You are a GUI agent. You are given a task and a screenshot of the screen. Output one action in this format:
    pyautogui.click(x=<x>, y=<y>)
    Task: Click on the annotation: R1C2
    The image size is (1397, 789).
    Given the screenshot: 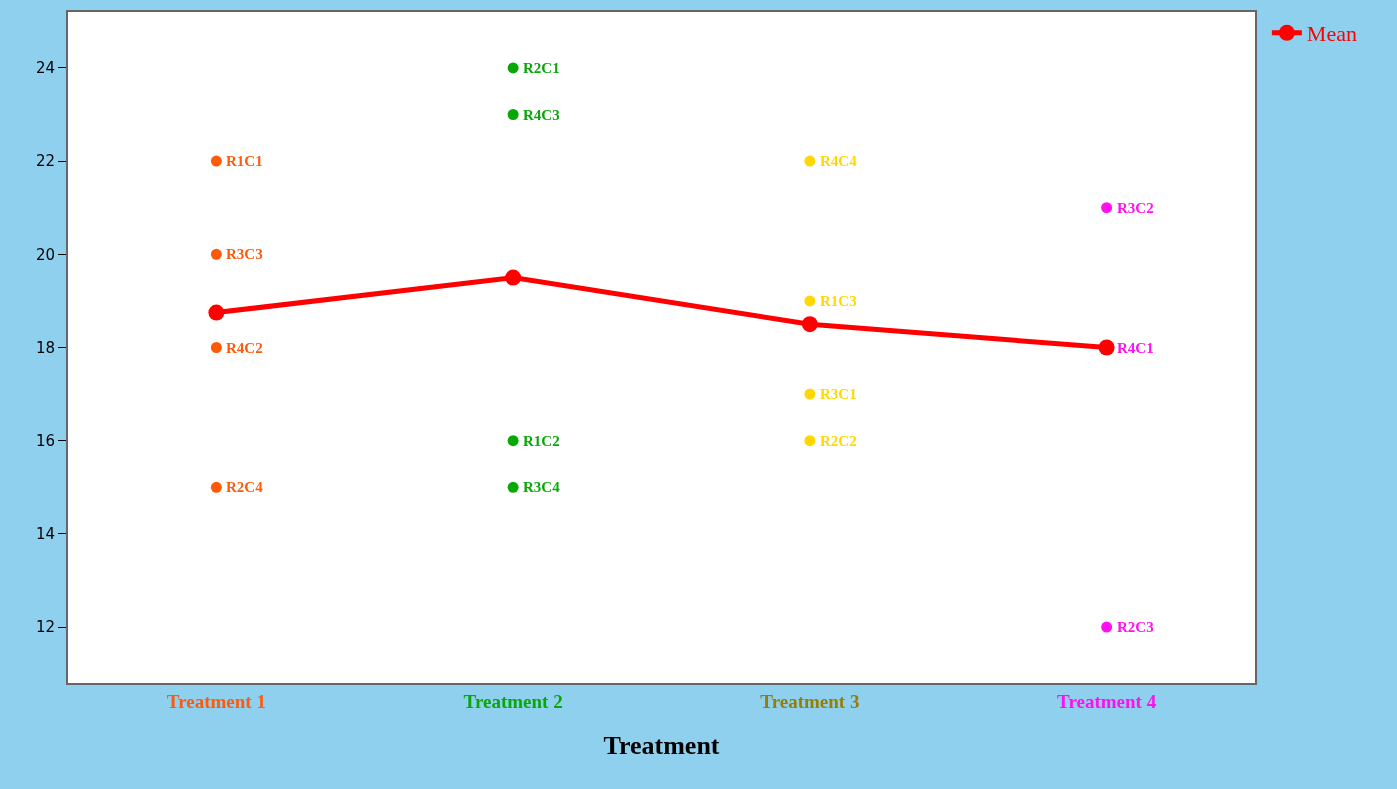 What is the action you would take?
    pyautogui.click(x=541, y=441)
    